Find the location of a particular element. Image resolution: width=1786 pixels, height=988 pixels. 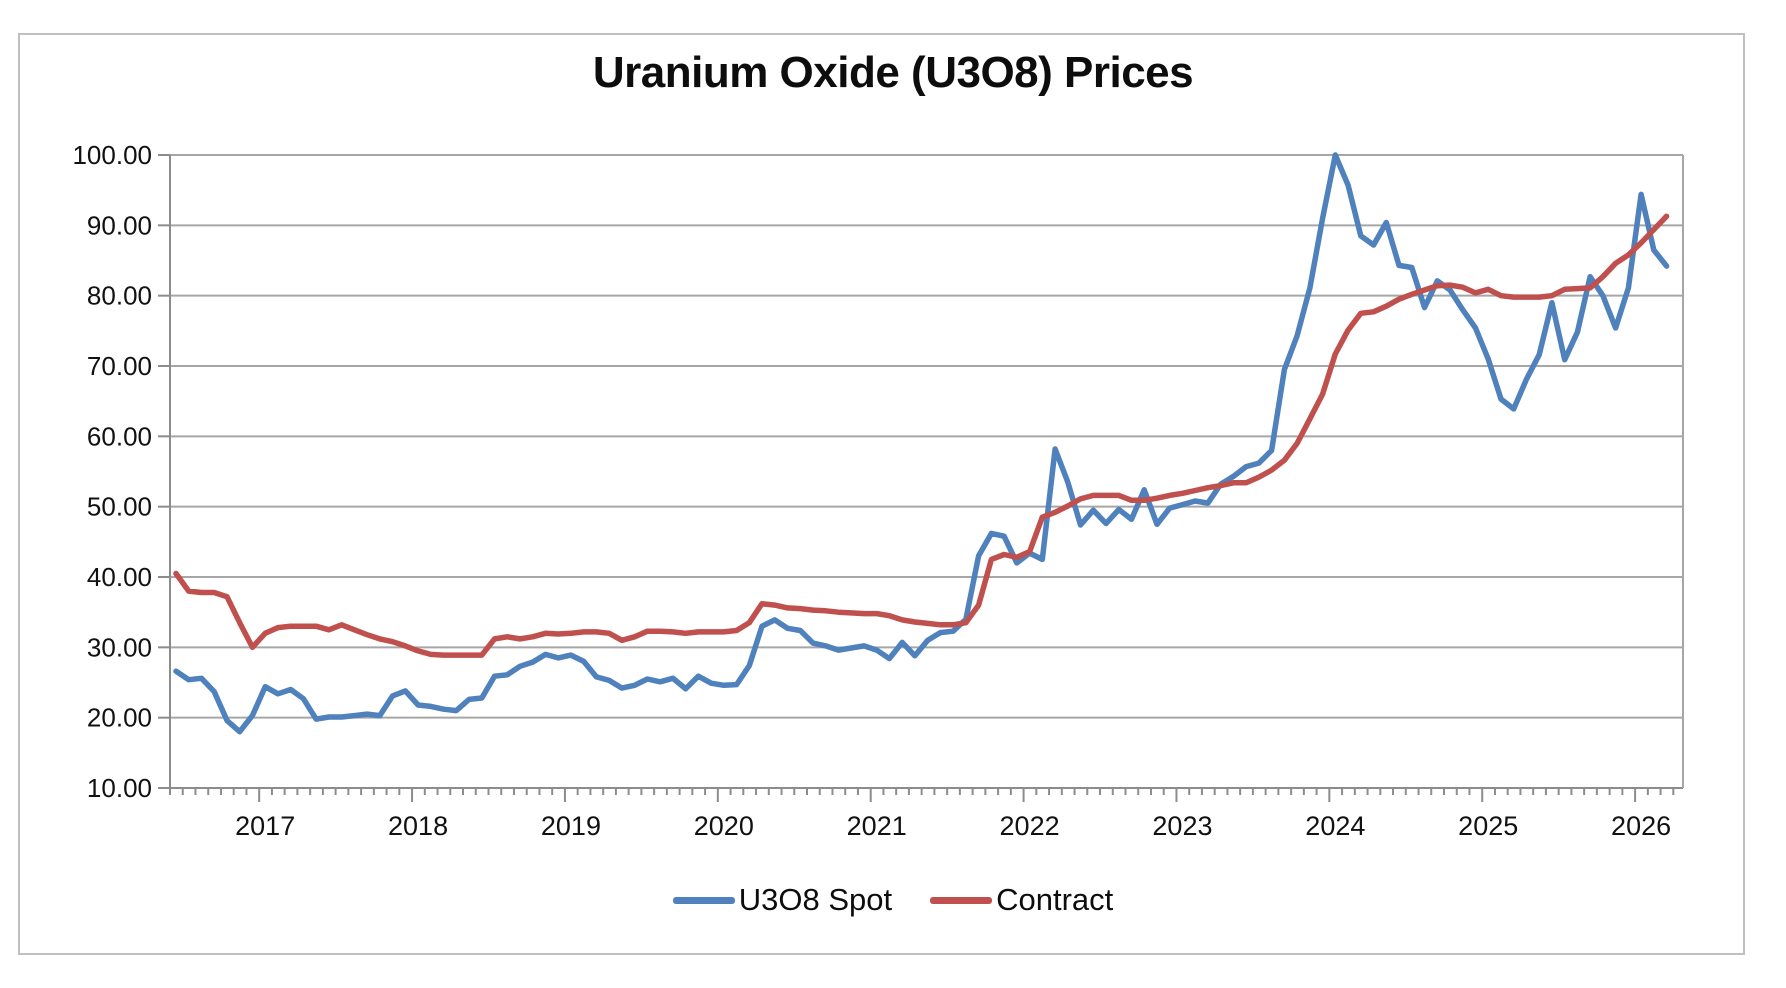

y-axis-label: 50.00 is located at coordinates (119, 507).